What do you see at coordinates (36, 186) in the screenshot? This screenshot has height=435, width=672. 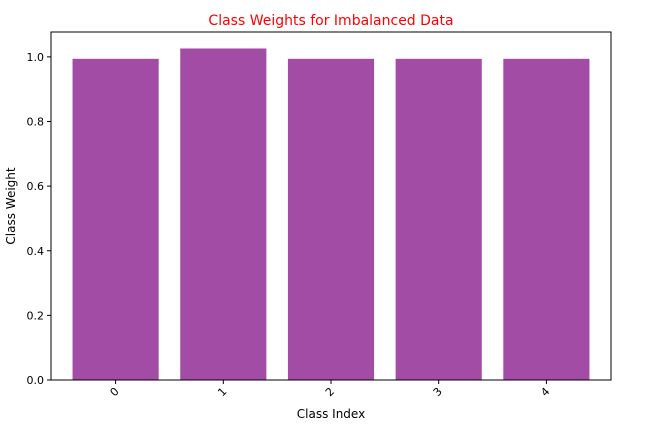 I see `y-tick-label: 0.6` at bounding box center [36, 186].